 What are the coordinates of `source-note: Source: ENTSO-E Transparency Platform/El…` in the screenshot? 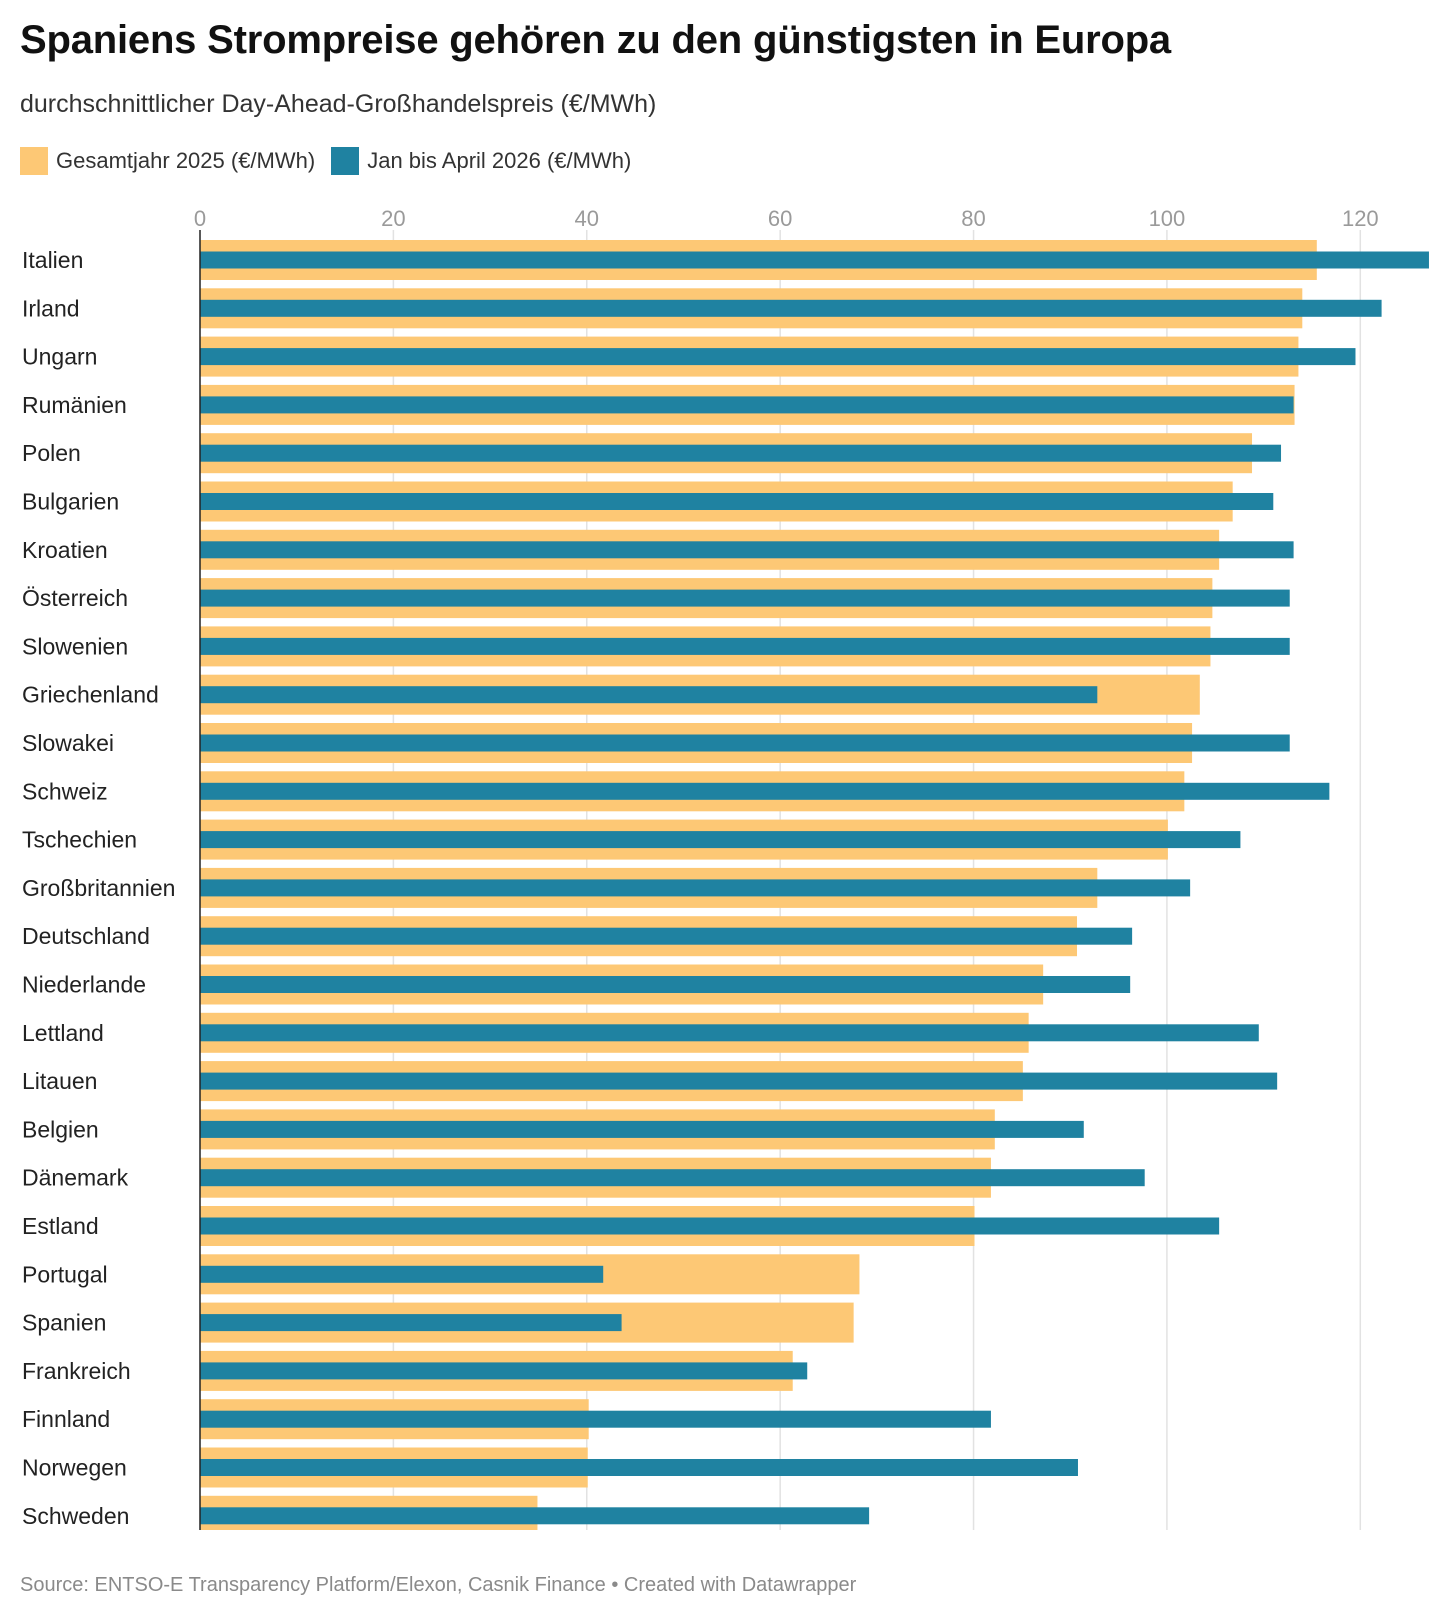 It's located at (438, 1585).